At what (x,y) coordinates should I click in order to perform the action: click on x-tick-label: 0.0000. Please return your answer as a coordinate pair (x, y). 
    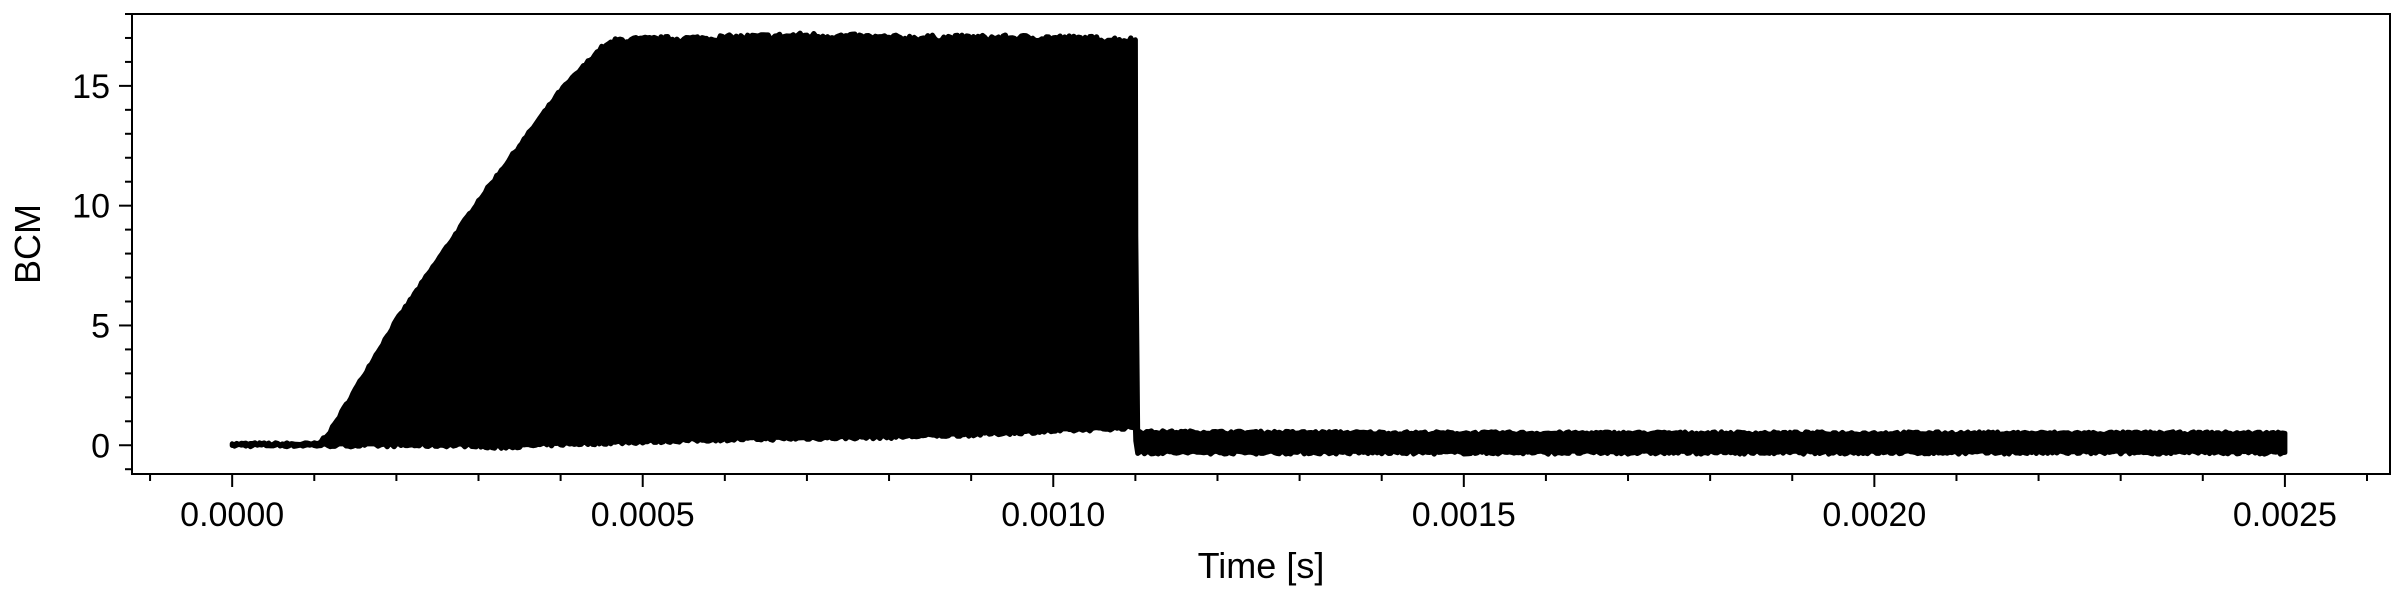
    Looking at the image, I should click on (232, 515).